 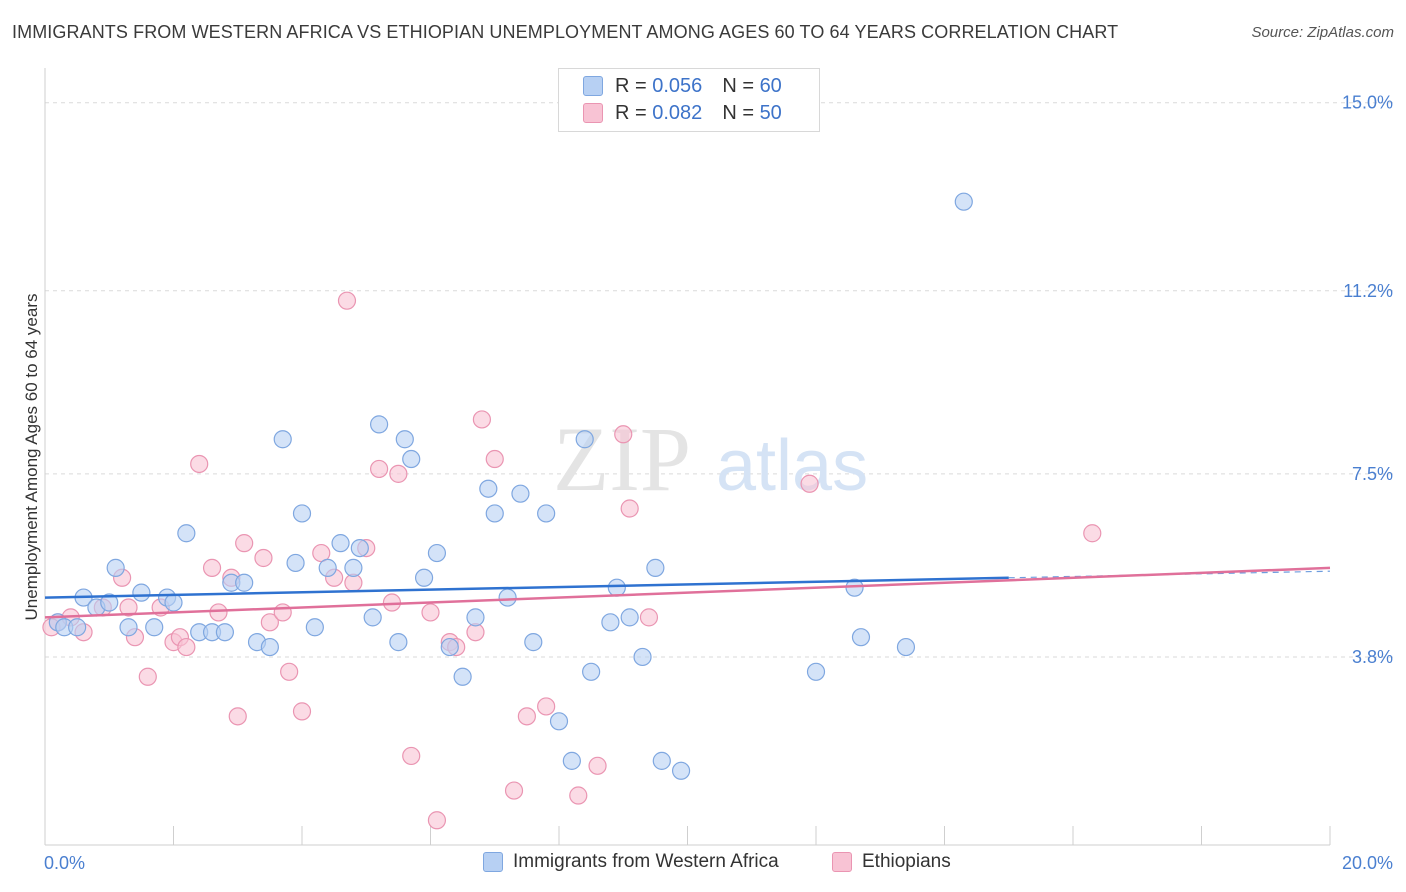 What do you see at coordinates (1372, 474) in the screenshot?
I see `y-tick-label: 7.5%` at bounding box center [1372, 474].